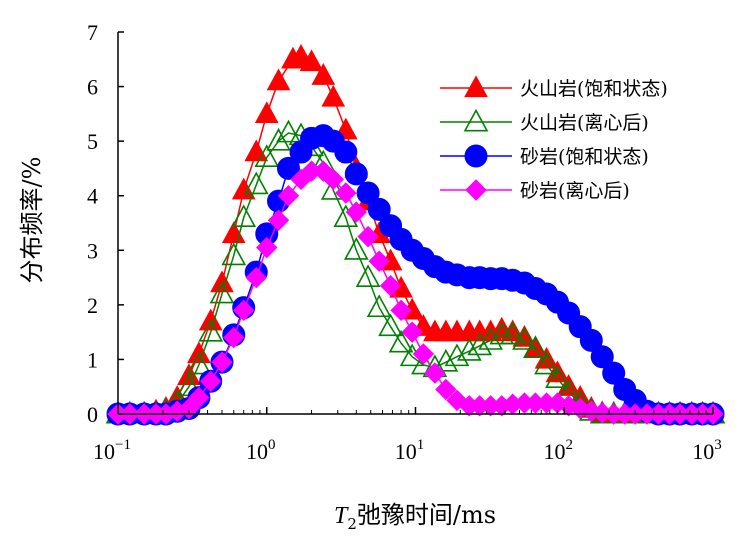 The image size is (753, 554). I want to click on x-tick-label: 10¹, so click(410, 450).